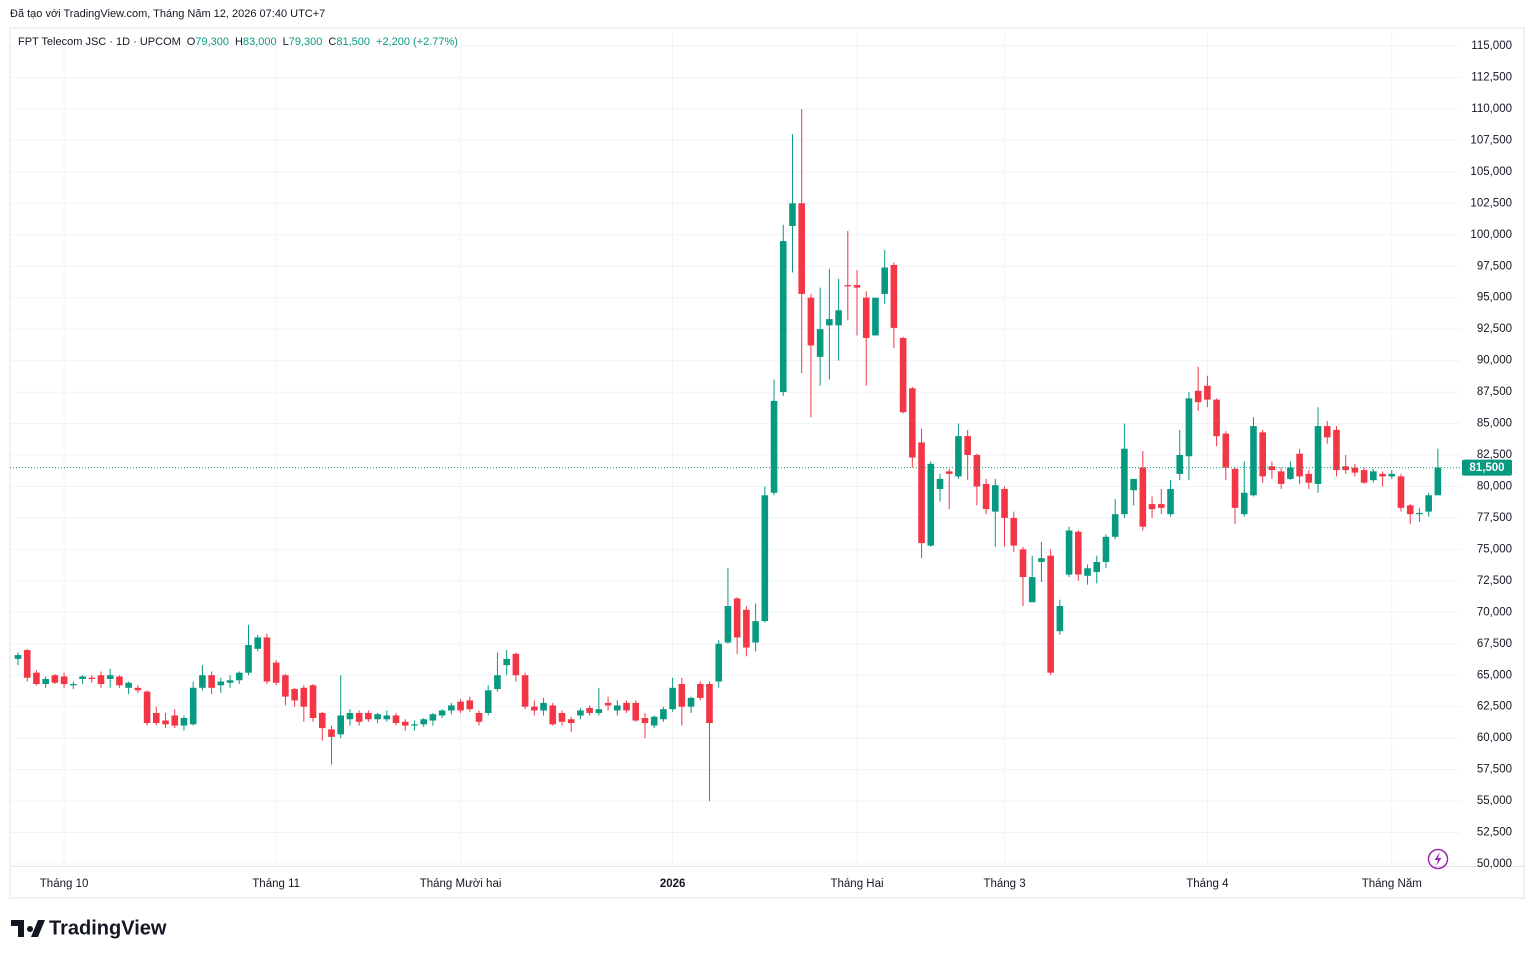  I want to click on y-tick-label: 52,500, so click(1494, 833).